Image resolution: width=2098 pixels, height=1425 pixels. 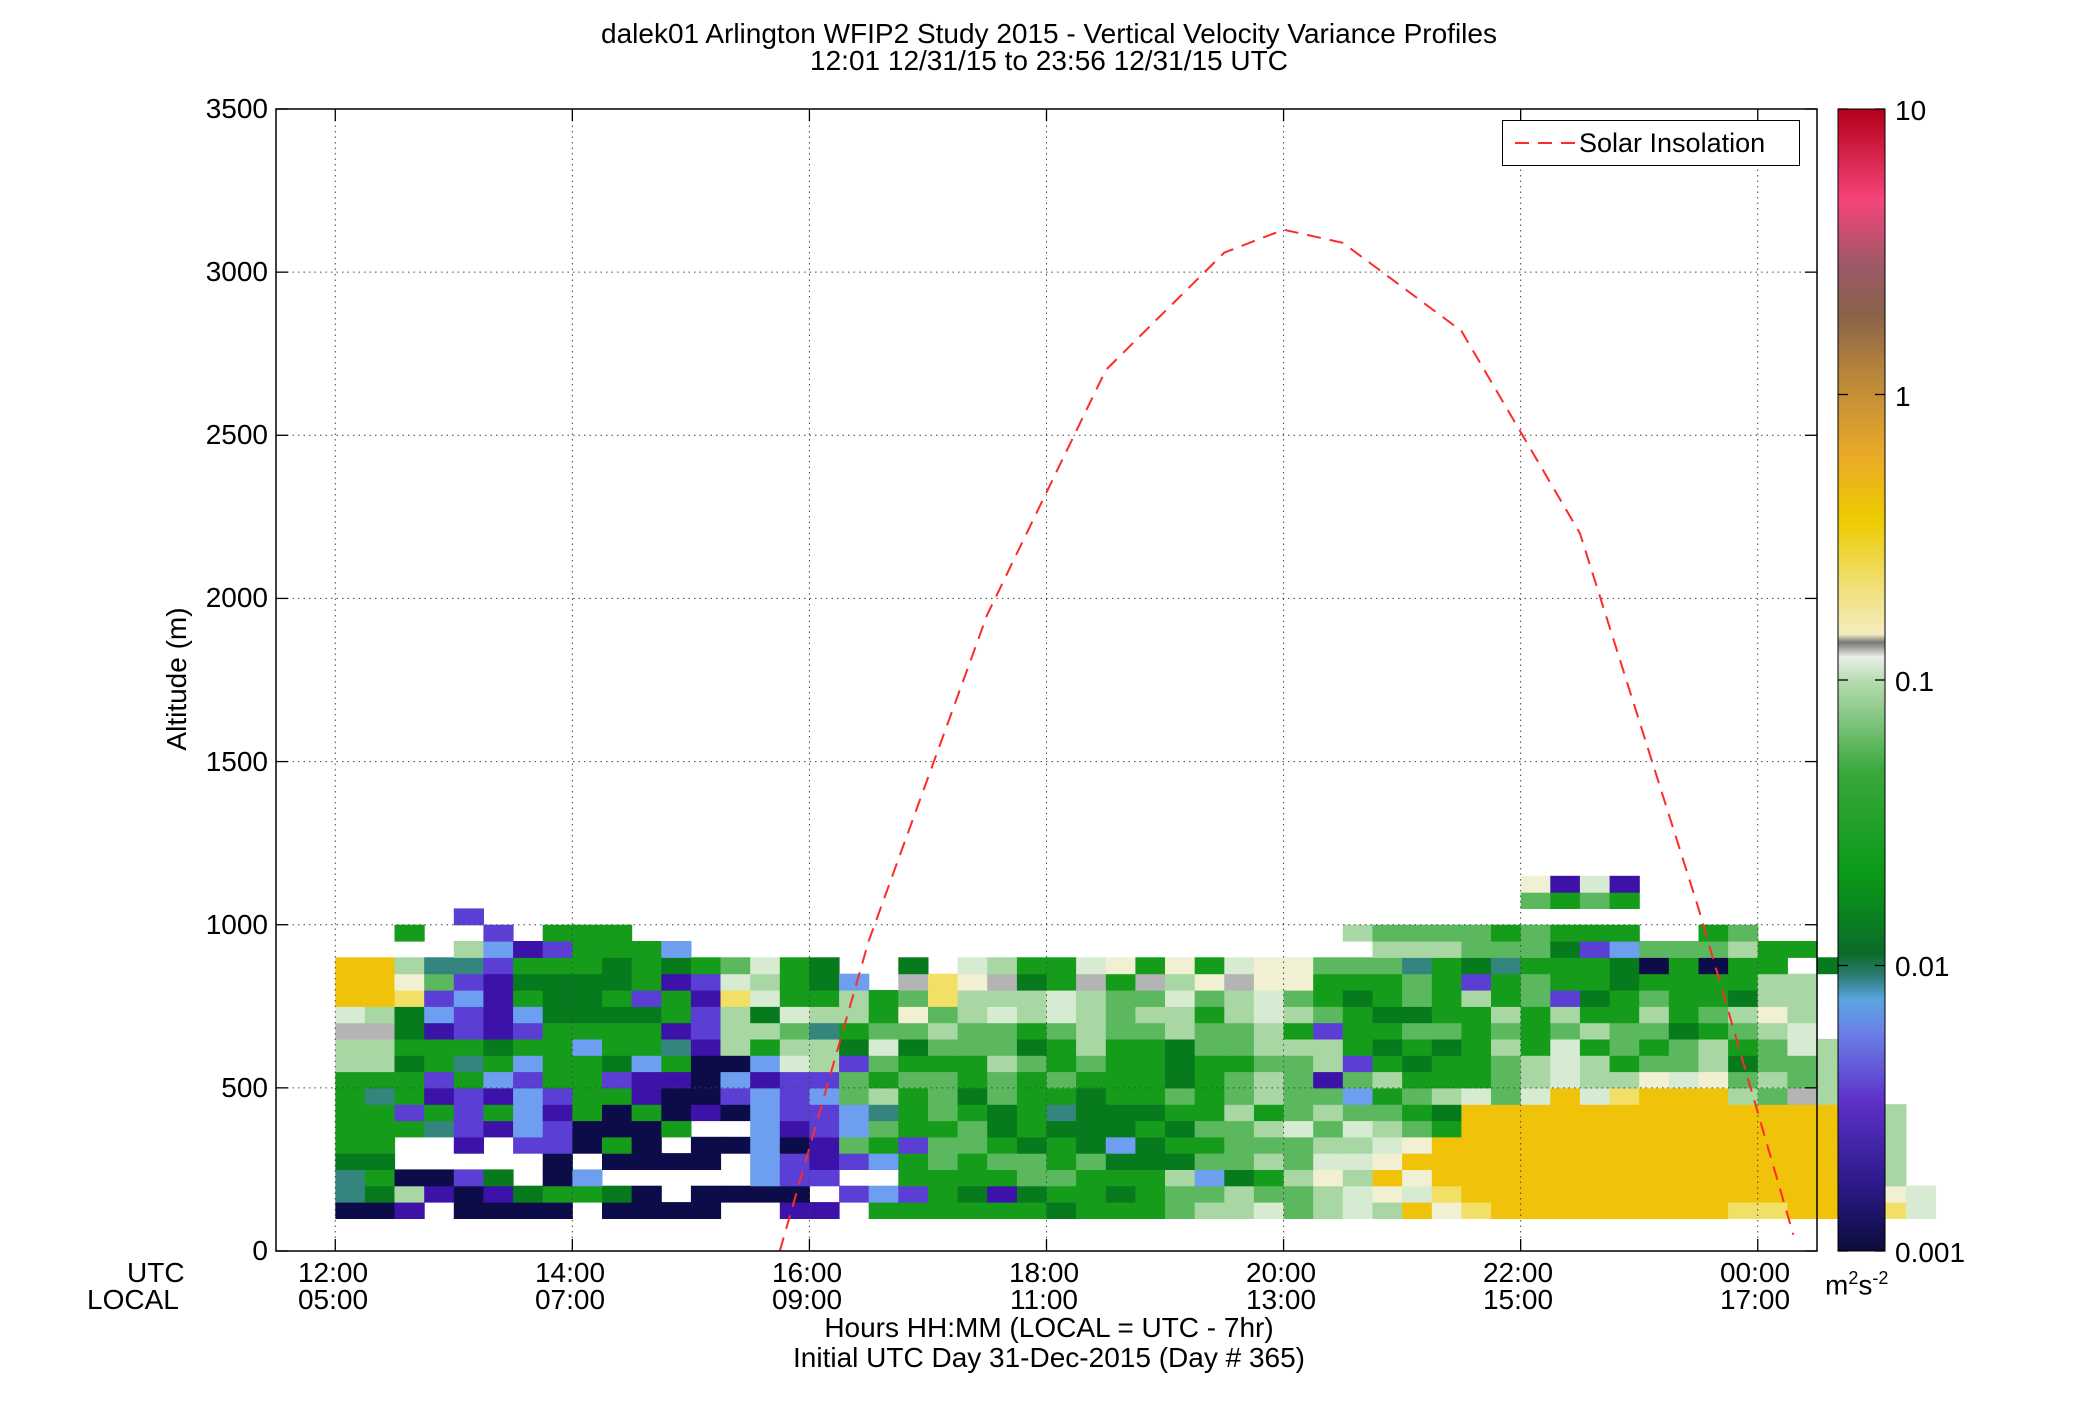 I want to click on ytick-label: 1000, so click(x=236, y=924).